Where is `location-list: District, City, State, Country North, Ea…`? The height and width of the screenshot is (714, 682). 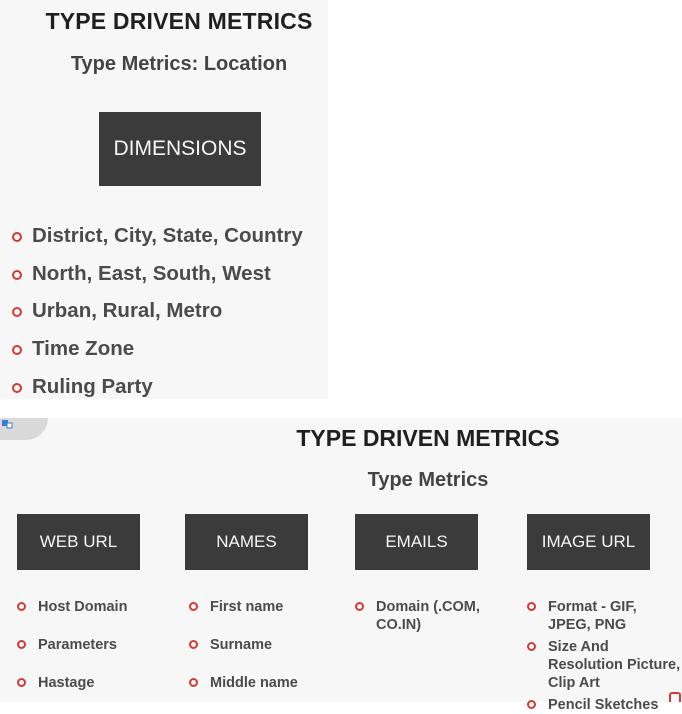
location-list: District, City, State, Country North, Ea… is located at coordinates (164, 314).